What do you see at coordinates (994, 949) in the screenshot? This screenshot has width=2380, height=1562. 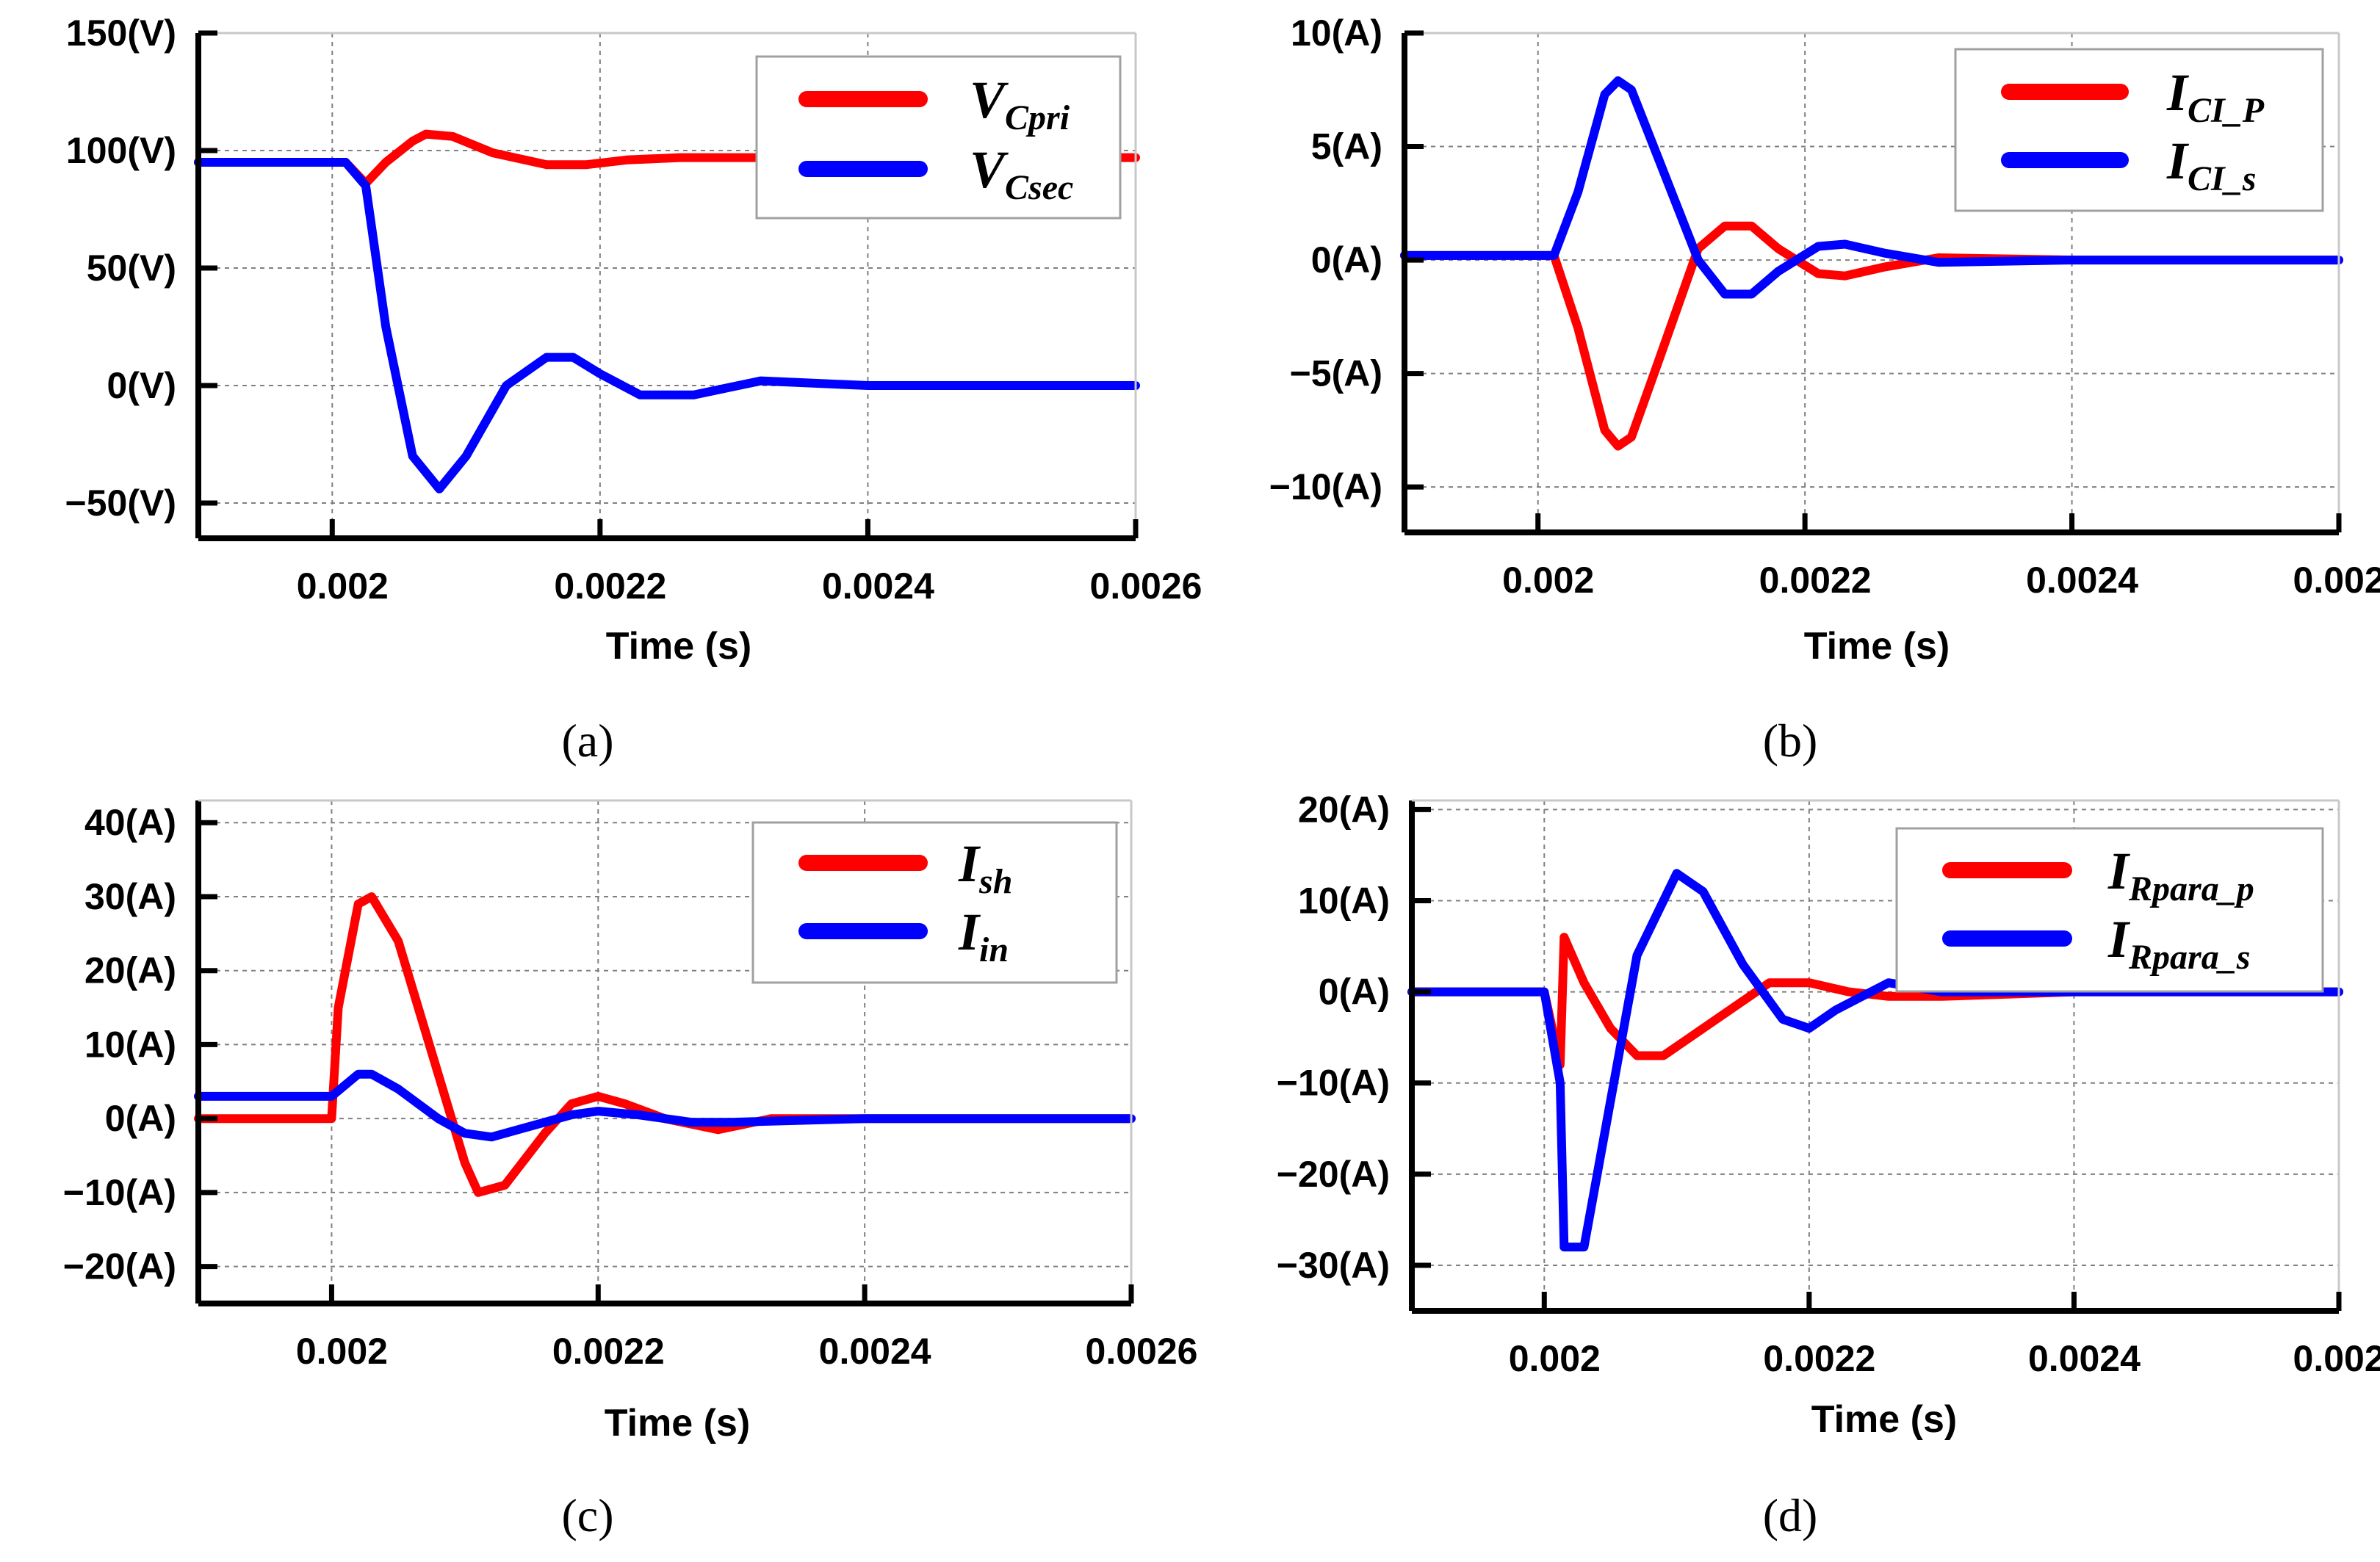 I see `legend-subscript-blue-c: in` at bounding box center [994, 949].